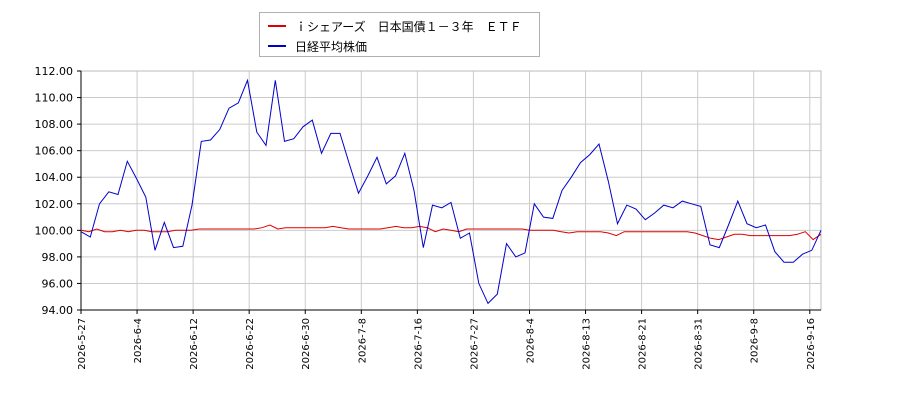 The image size is (900, 400). I want to click on x-tick-label: 2026-8-13, so click(587, 344).